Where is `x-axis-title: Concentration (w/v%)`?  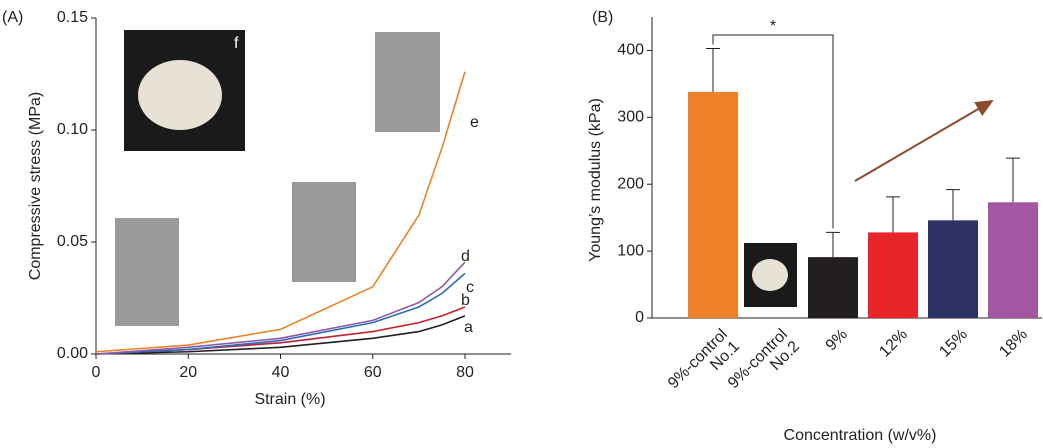 x-axis-title: Concentration (w/v%) is located at coordinates (860, 435).